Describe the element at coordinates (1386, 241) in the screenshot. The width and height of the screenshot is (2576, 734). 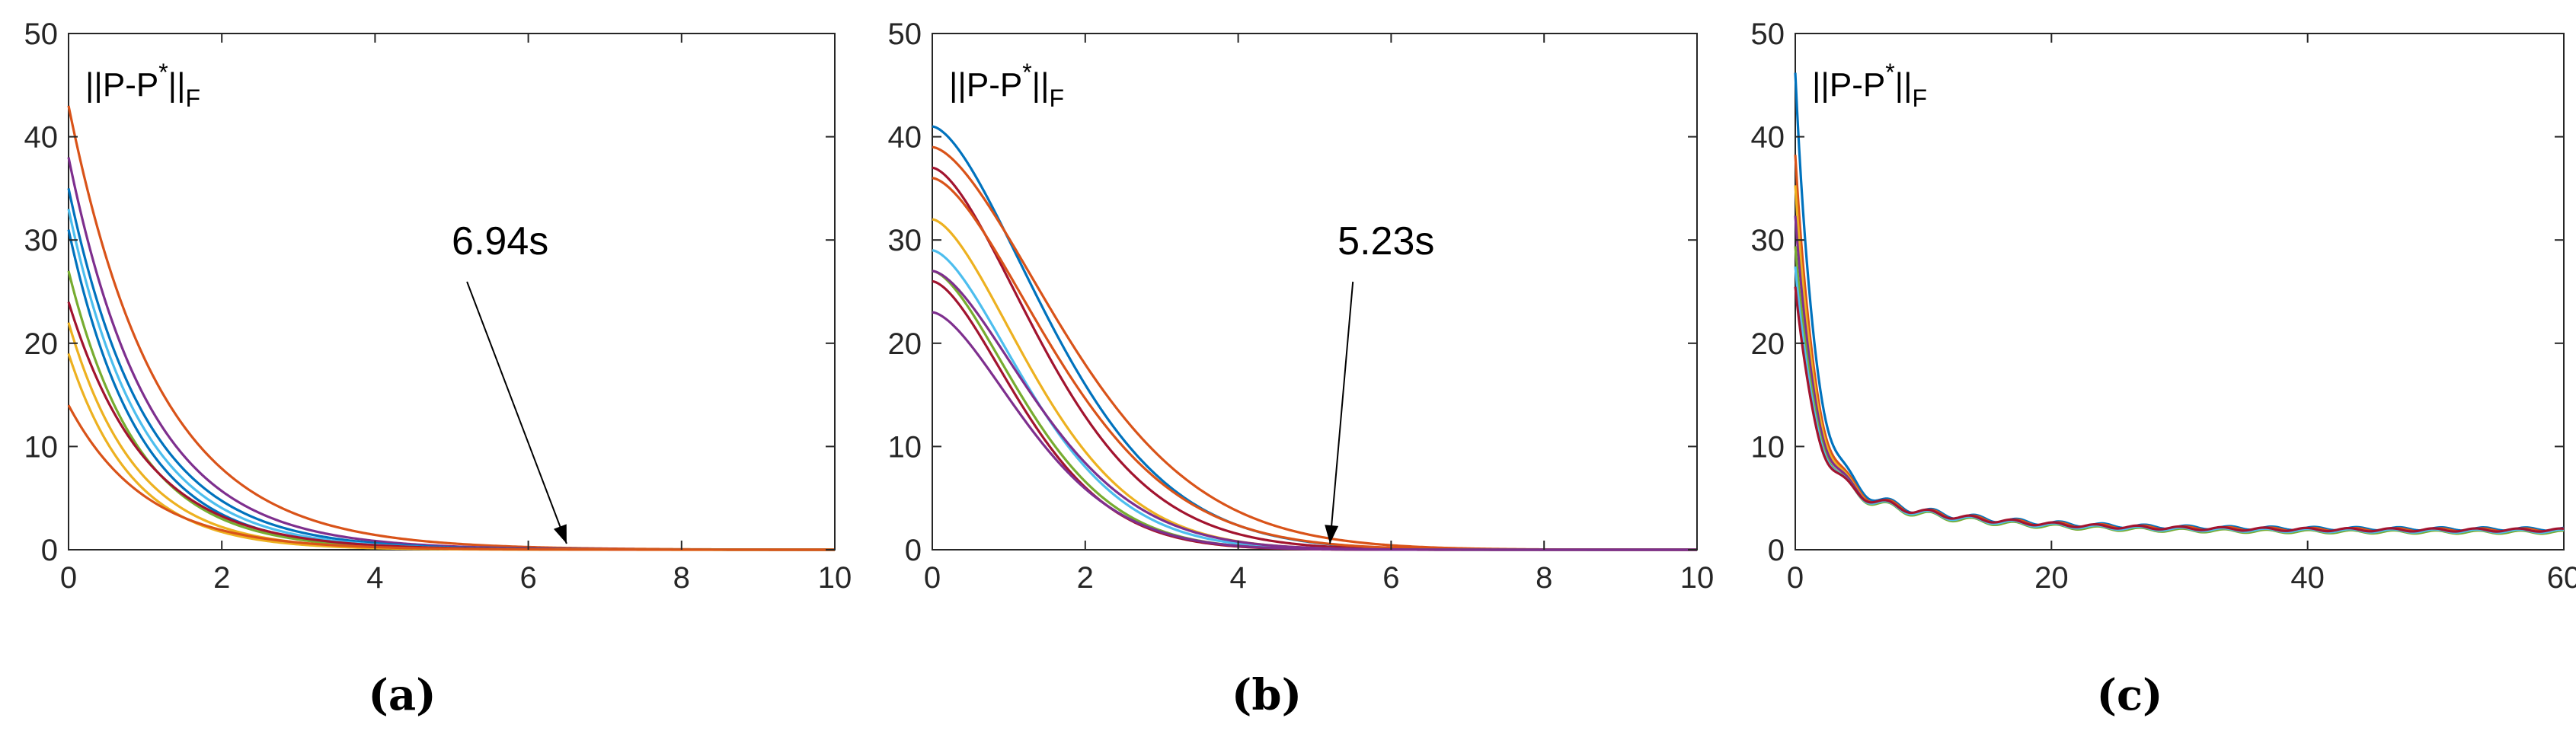
I see `annotation-text: 5.23s` at that location.